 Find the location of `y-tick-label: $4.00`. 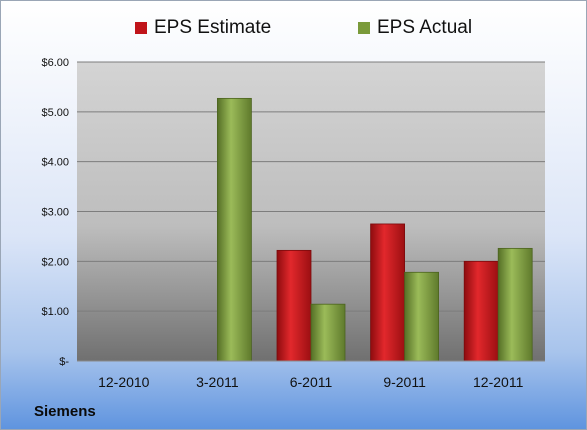

y-tick-label: $4.00 is located at coordinates (55, 163).